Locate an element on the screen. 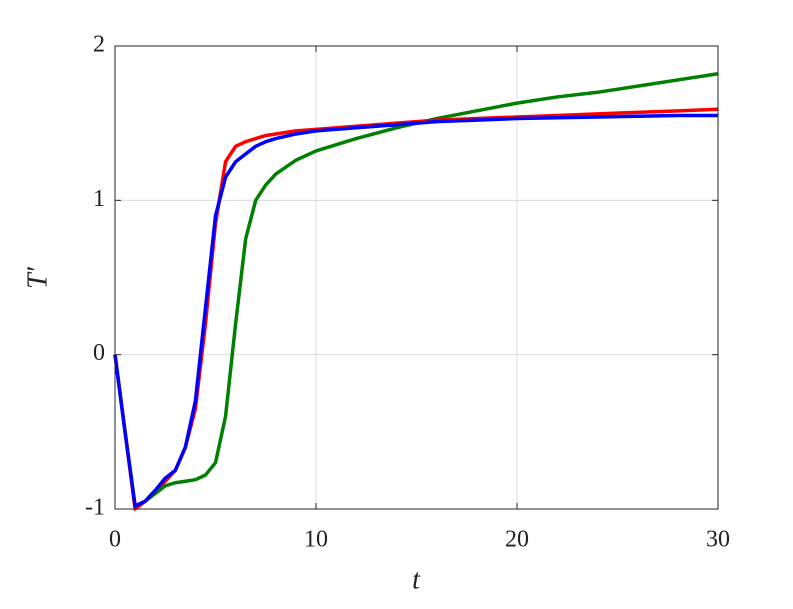  x-tick-label: 0 is located at coordinates (115, 540).